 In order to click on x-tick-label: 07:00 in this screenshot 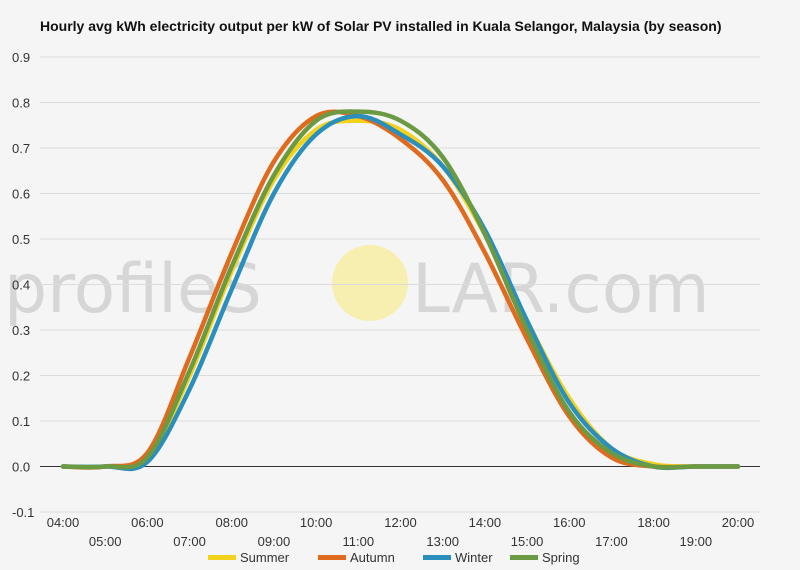, I will do `click(189, 541)`.